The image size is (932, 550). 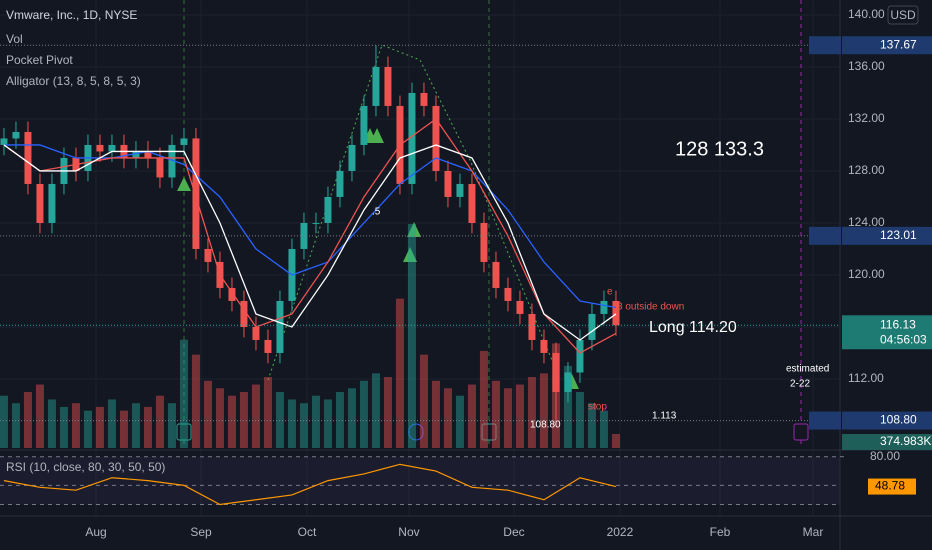 What do you see at coordinates (693, 327) in the screenshot?
I see `annotation: Long 114.20` at bounding box center [693, 327].